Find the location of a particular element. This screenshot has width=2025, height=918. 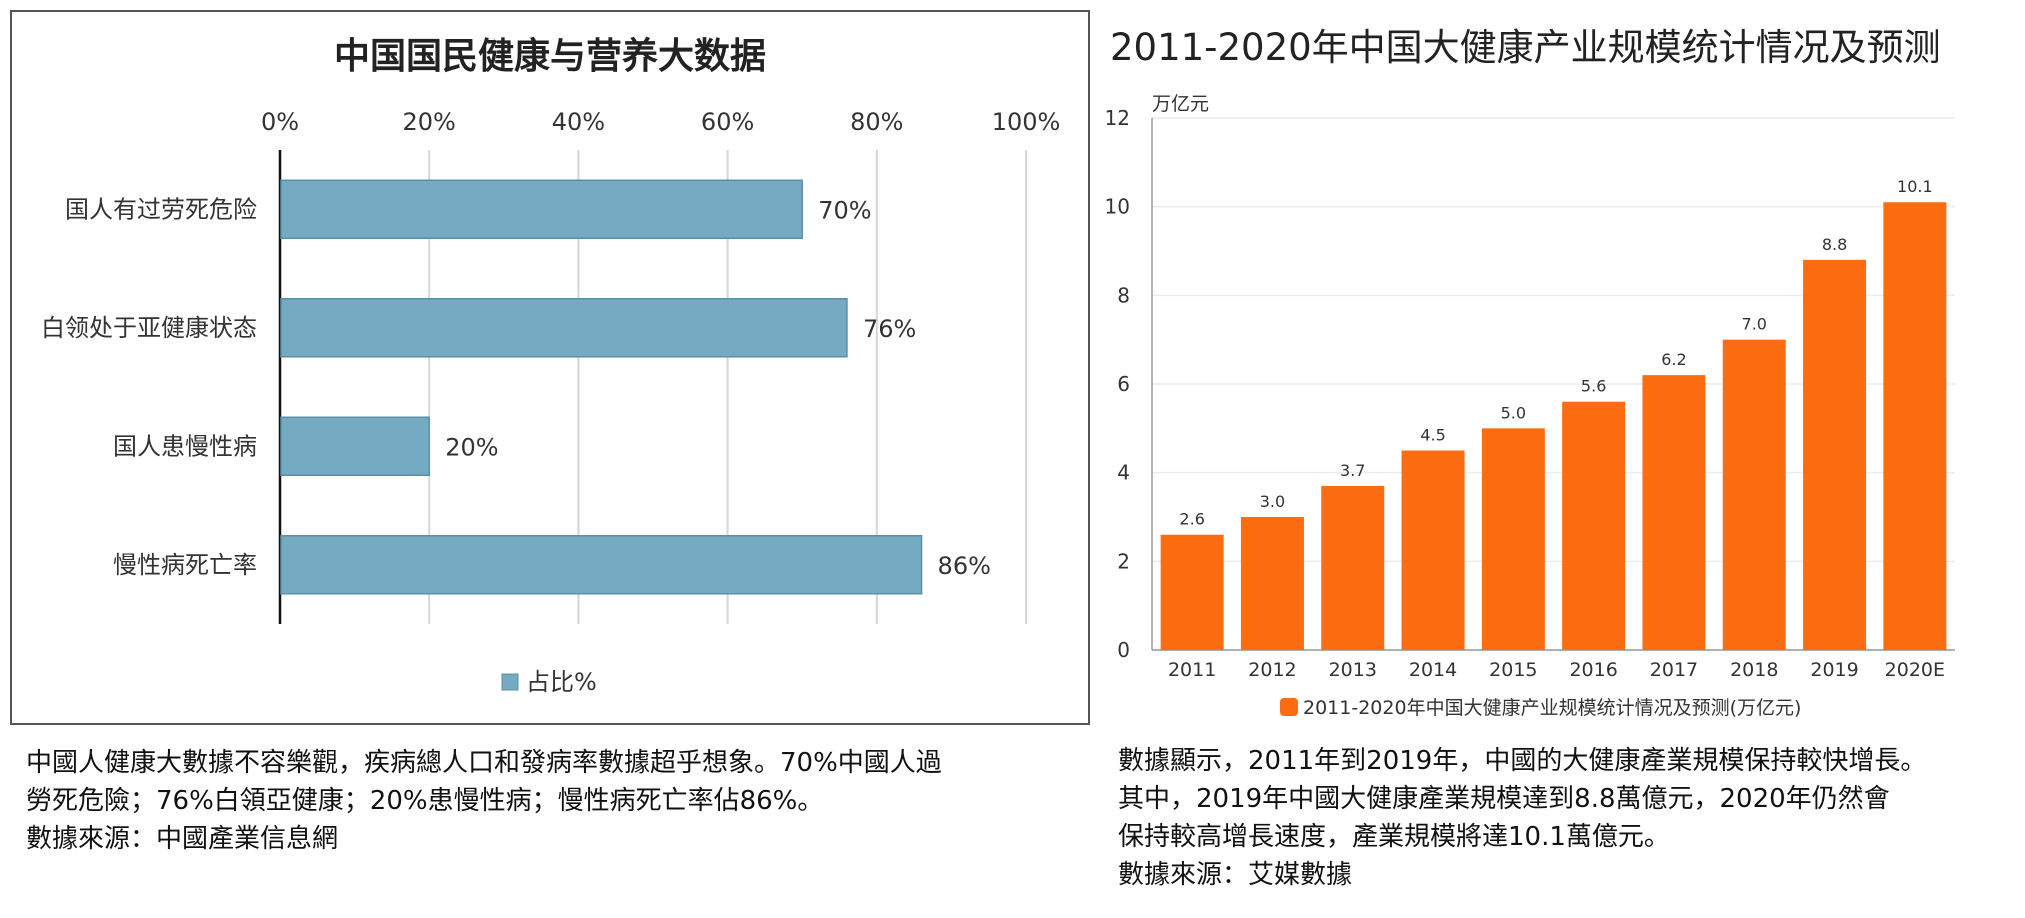

left-caption-line: 勞死危險；76%白領亞健康；20%患慢性病；慢性病死亡率佔86%。 is located at coordinates (425, 801).